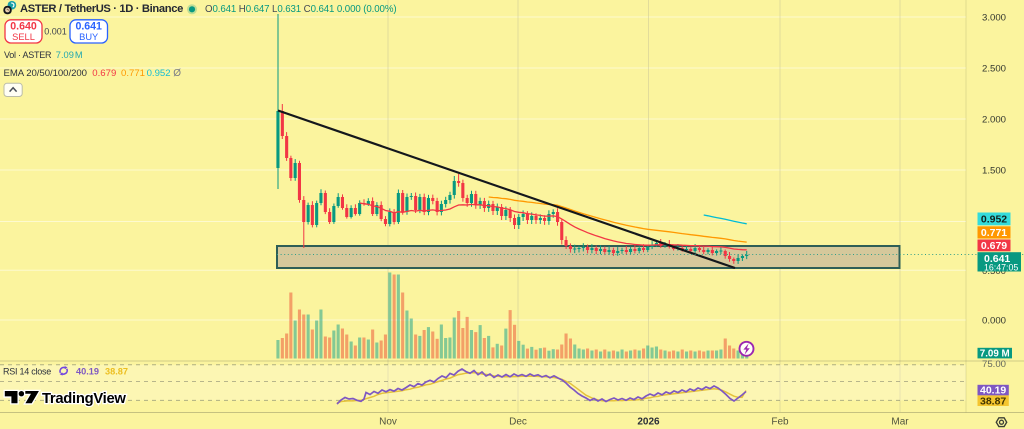 Image resolution: width=1024 pixels, height=429 pixels. I want to click on svg-text: Mar, so click(900, 422).